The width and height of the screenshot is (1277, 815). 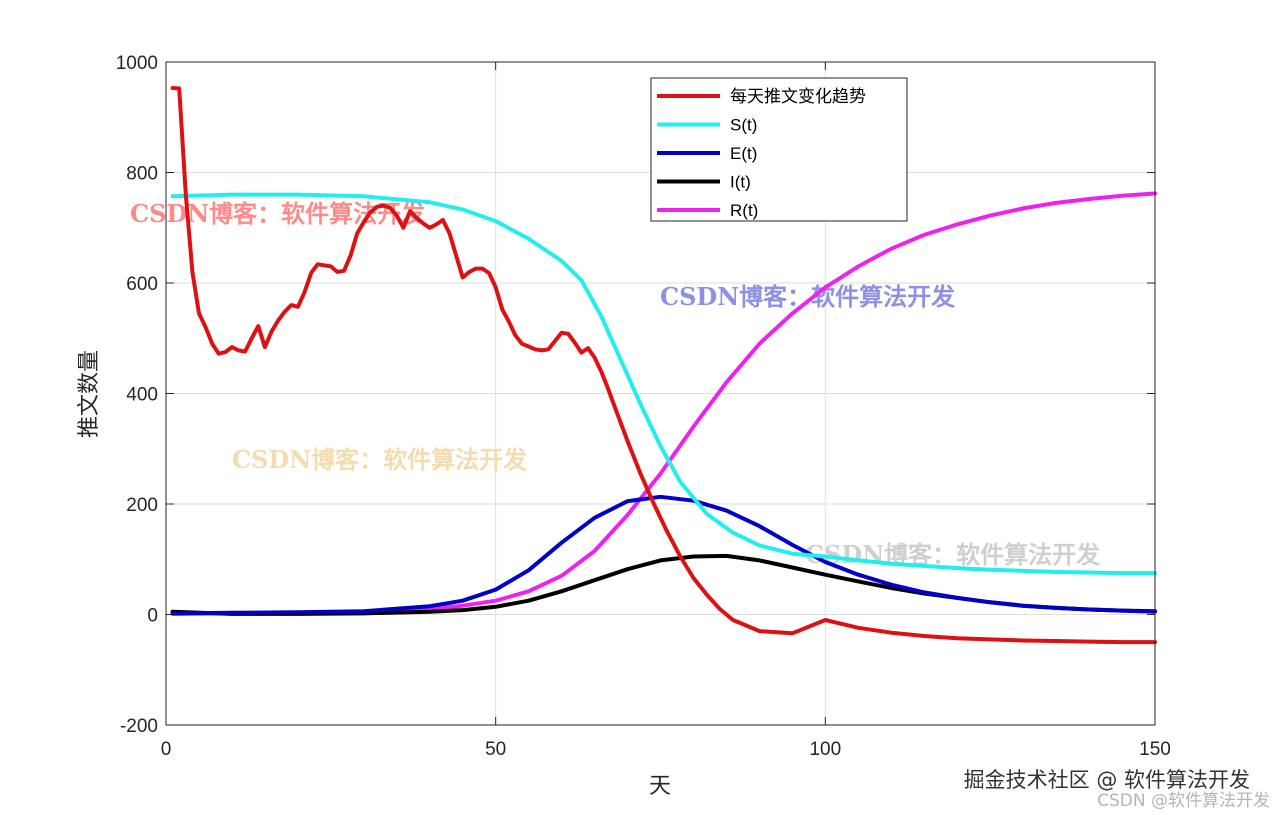 I want to click on footer-credit-secondary: CSDN @软件算法开发, so click(x=1183, y=801).